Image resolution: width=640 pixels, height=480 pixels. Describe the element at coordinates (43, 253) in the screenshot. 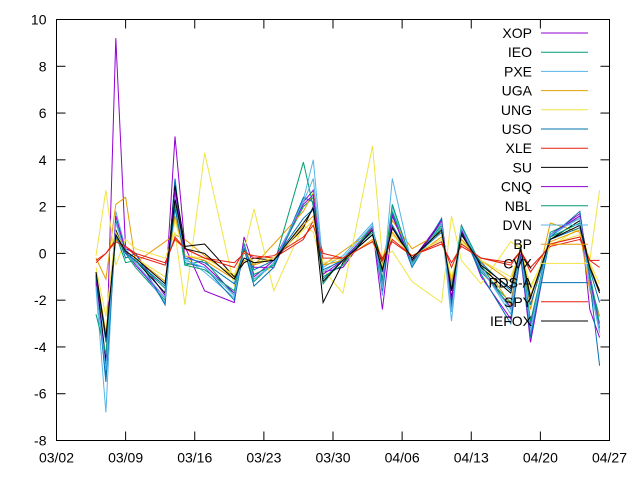

I see `y-tick-label: 0` at that location.